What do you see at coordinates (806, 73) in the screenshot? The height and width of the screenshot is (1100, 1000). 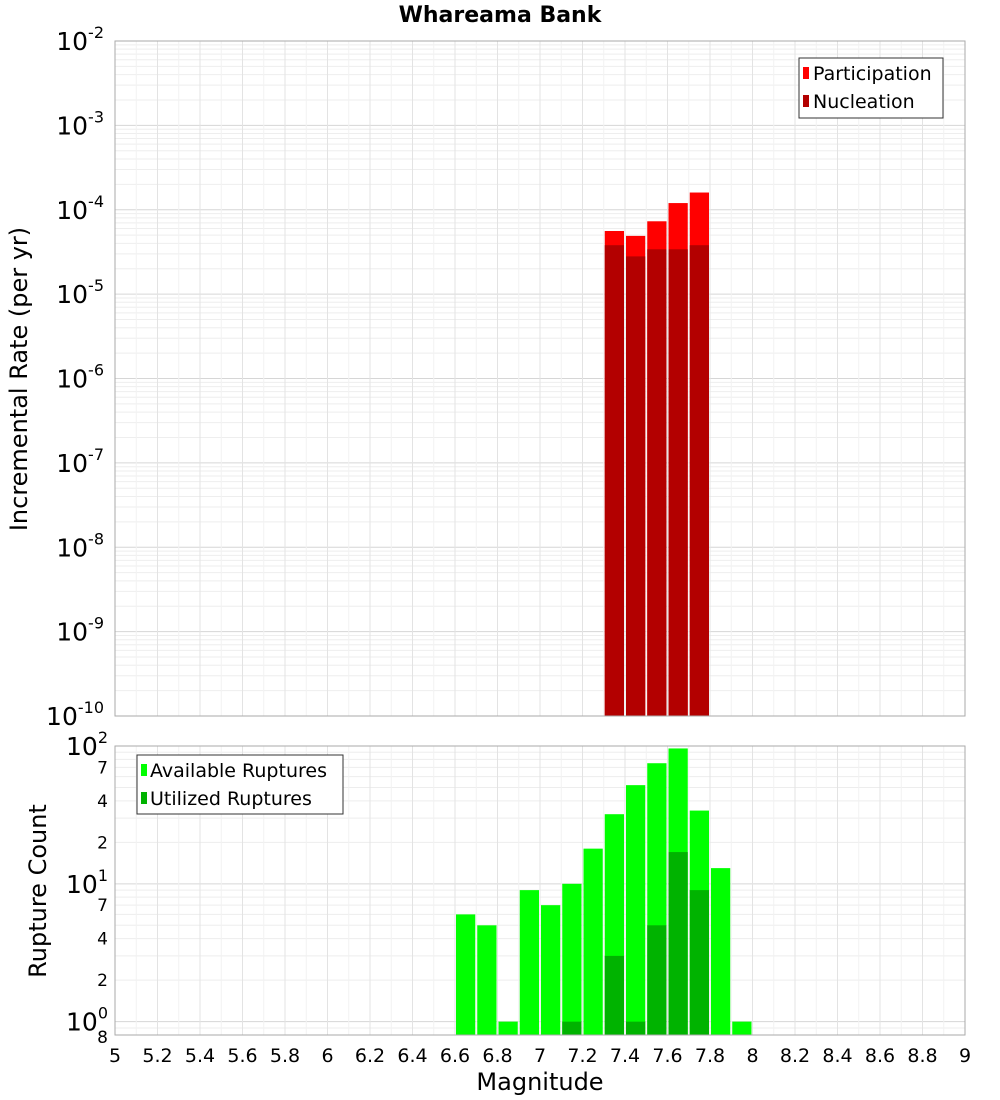 I see `legend-swatch-participation` at bounding box center [806, 73].